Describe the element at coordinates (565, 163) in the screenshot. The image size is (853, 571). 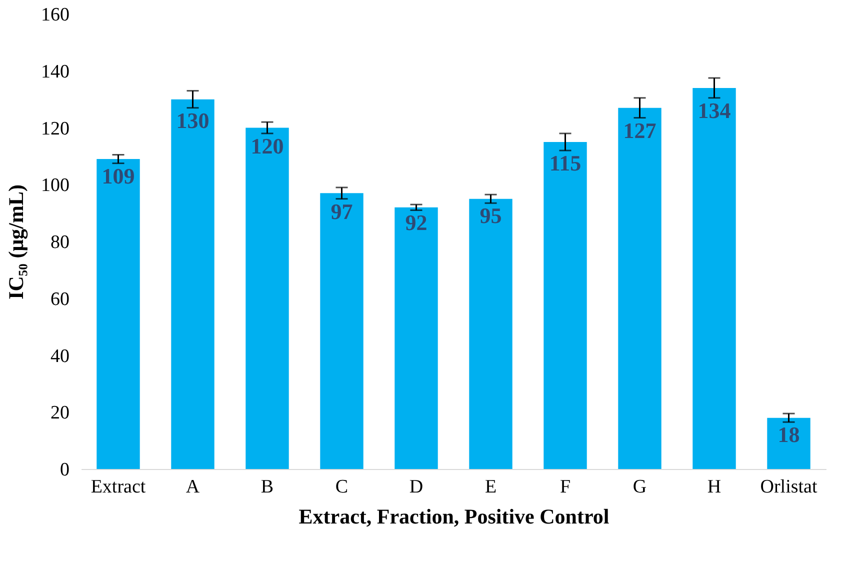
I see `data-label: 115` at that location.